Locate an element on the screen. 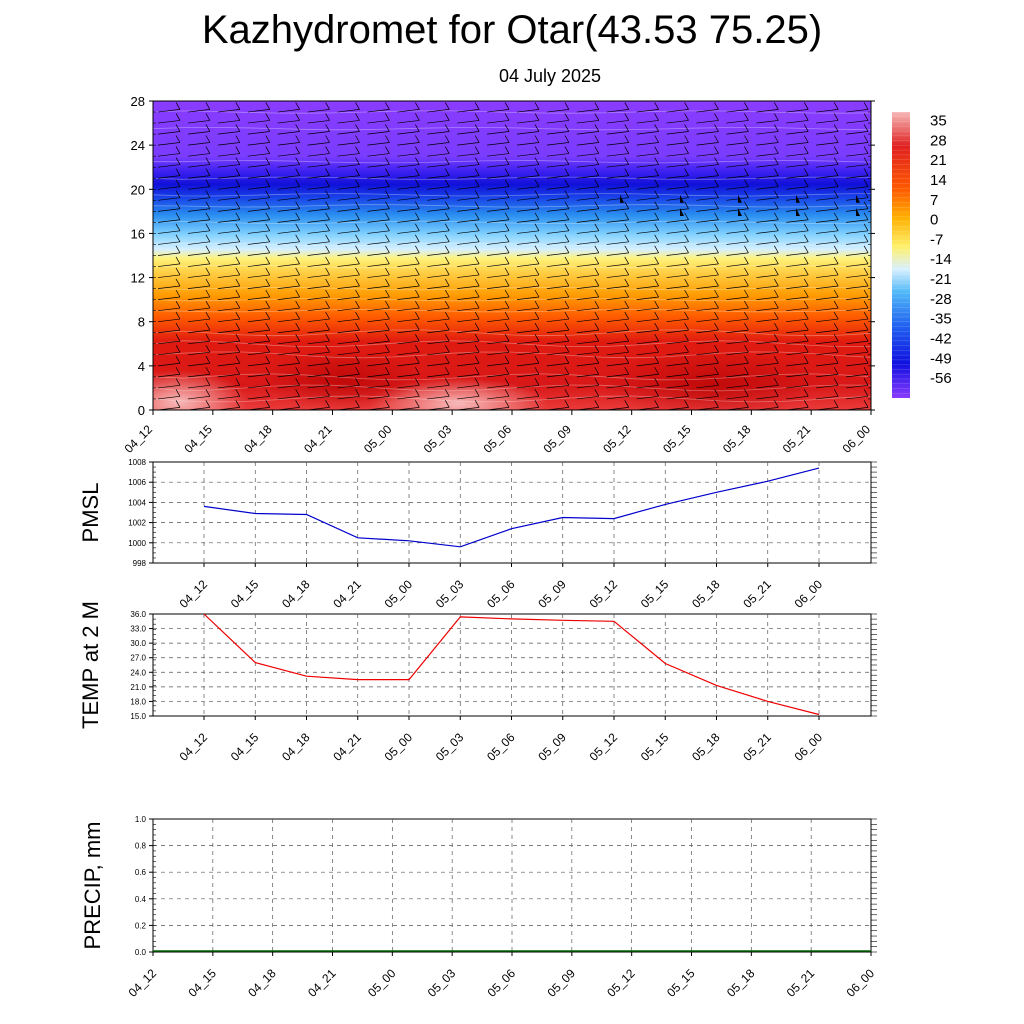  colorbar-label: 21 is located at coordinates (938, 160).